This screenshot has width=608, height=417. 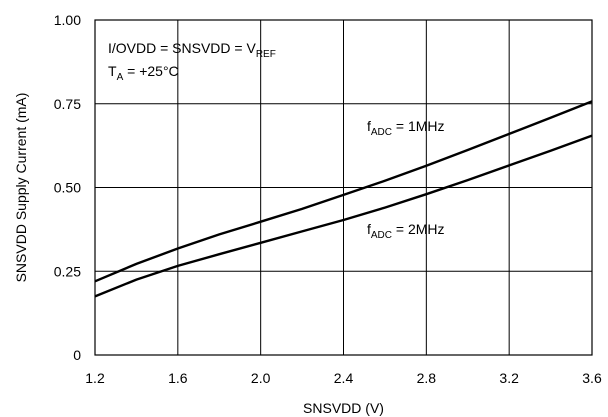 I want to click on series-label-1mhz: fADC = 1MHz, so click(x=406, y=128).